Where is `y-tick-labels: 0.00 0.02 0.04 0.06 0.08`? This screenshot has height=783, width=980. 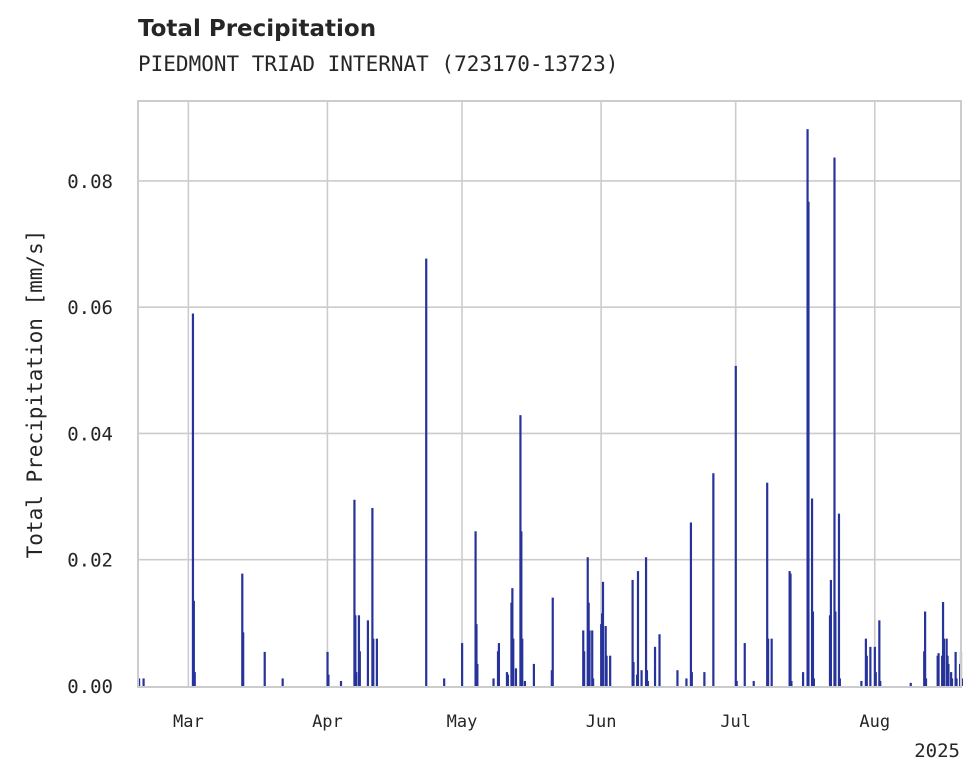
y-tick-labels: 0.00 0.02 0.04 0.06 0.08 is located at coordinates (90, 434).